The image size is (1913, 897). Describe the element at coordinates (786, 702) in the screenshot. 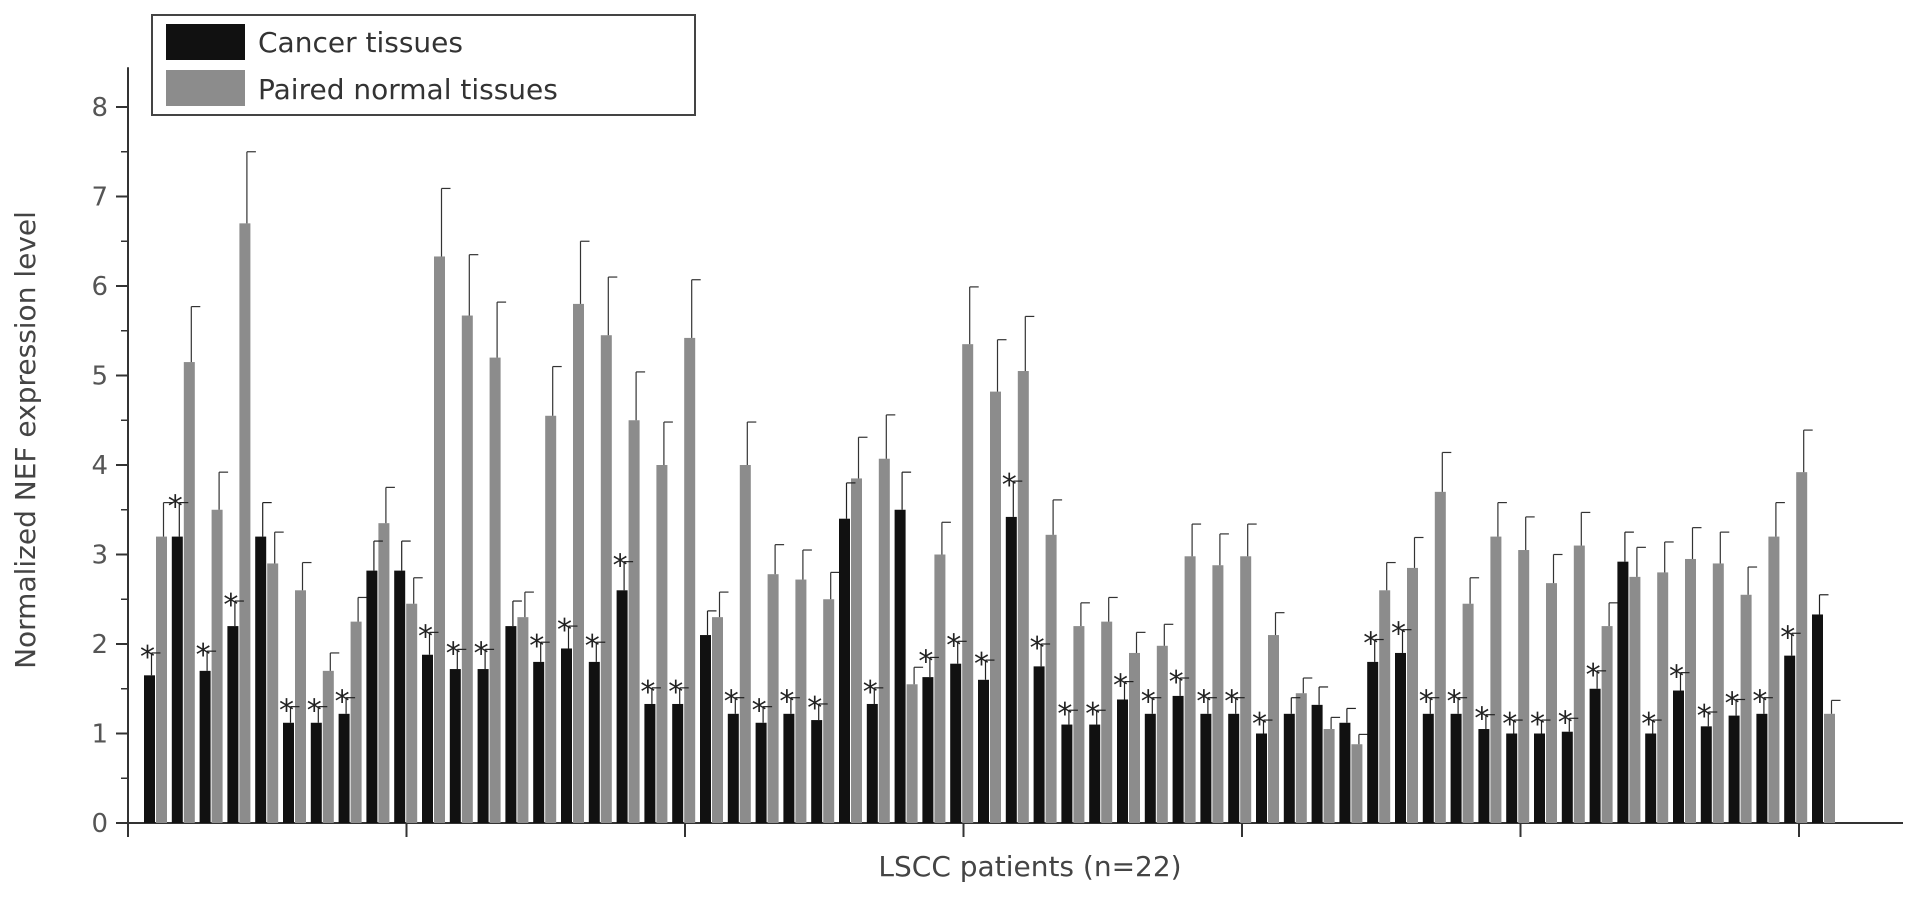

I see `significance-star-24: *` at that location.